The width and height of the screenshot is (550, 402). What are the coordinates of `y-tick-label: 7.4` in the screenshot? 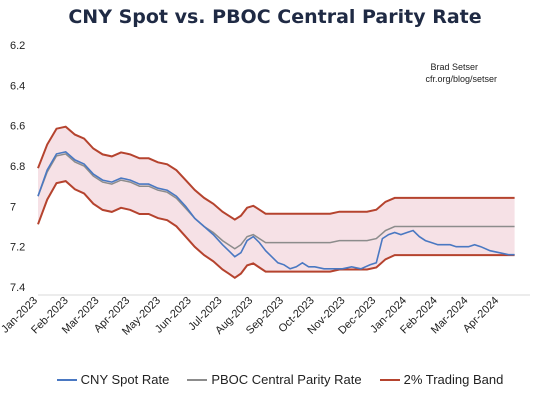 It's located at (17, 288).